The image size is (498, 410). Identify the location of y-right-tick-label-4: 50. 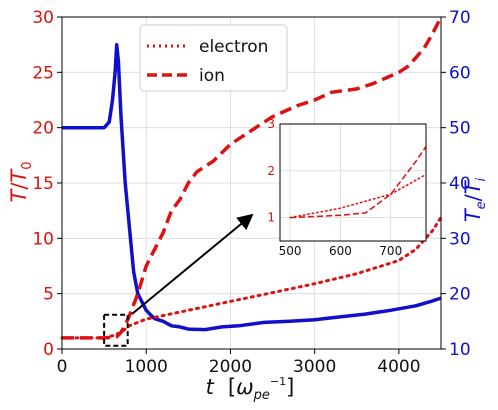
(460, 129).